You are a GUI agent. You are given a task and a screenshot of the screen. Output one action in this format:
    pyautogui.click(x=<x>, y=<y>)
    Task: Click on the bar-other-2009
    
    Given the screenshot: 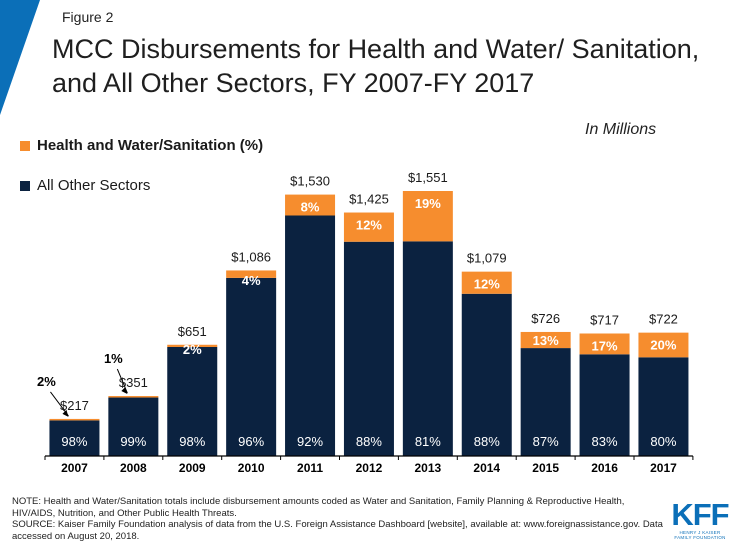 What is the action you would take?
    pyautogui.click(x=192, y=401)
    